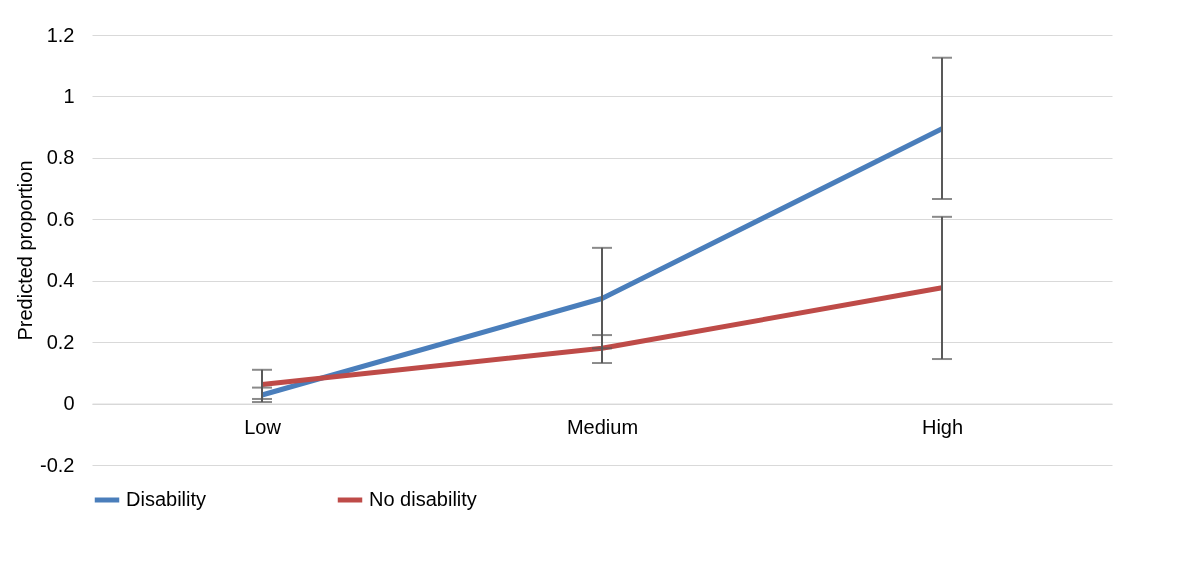 The height and width of the screenshot is (561, 1200). Describe the element at coordinates (60, 341) in the screenshot. I see `y-tick-label: 0.2` at that location.